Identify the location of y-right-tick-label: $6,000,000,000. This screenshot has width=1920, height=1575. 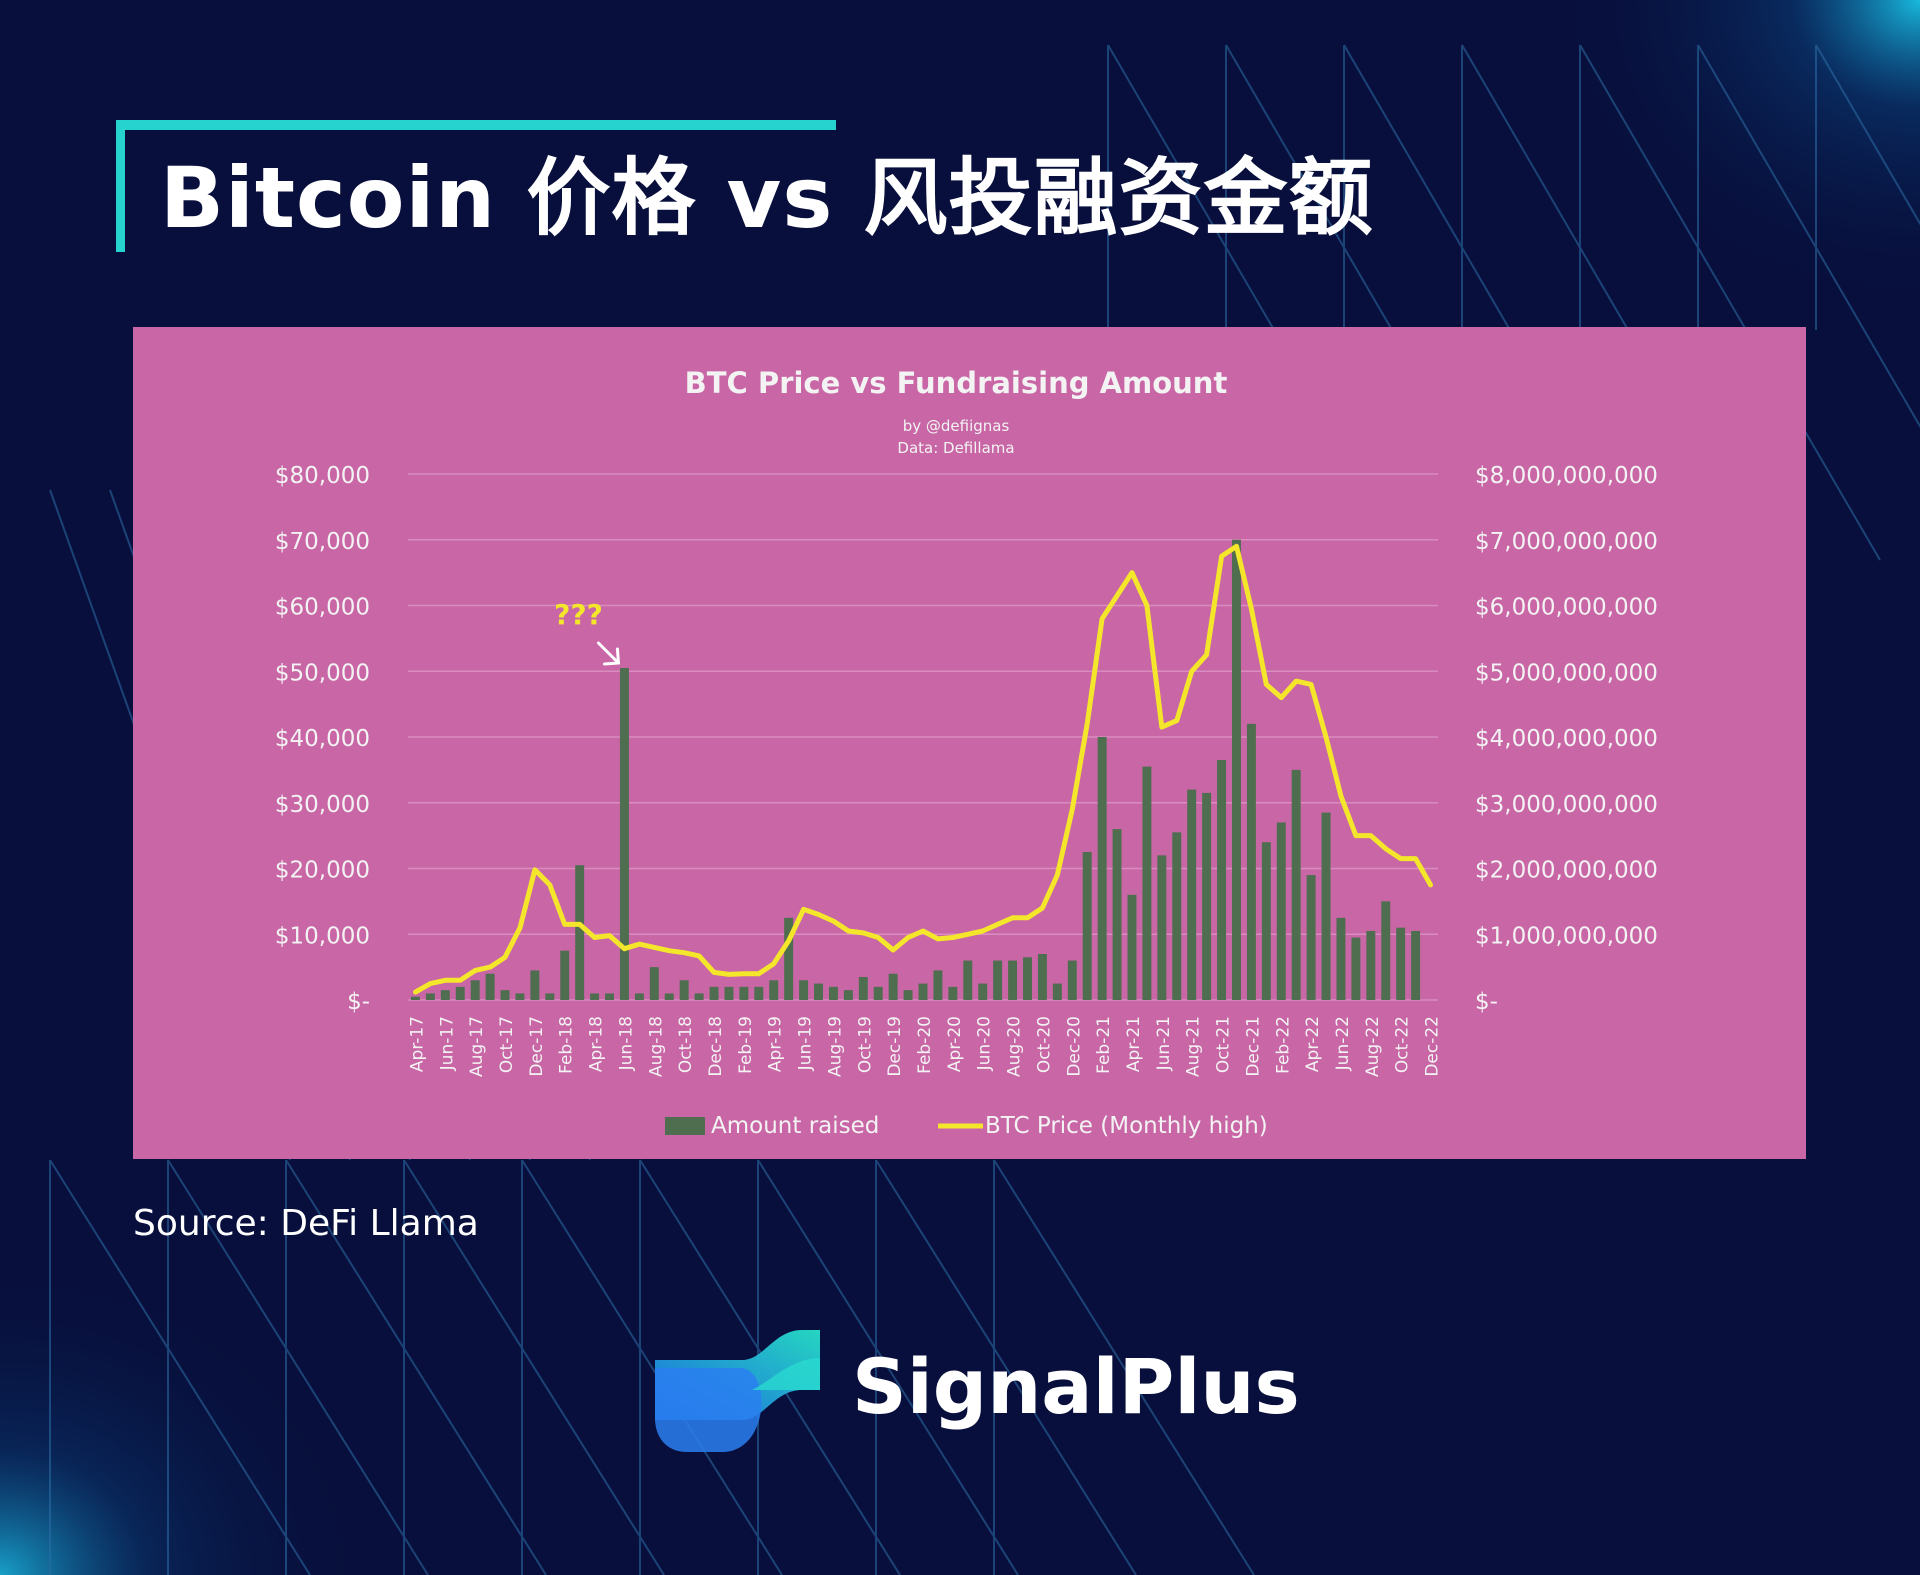
(1566, 608).